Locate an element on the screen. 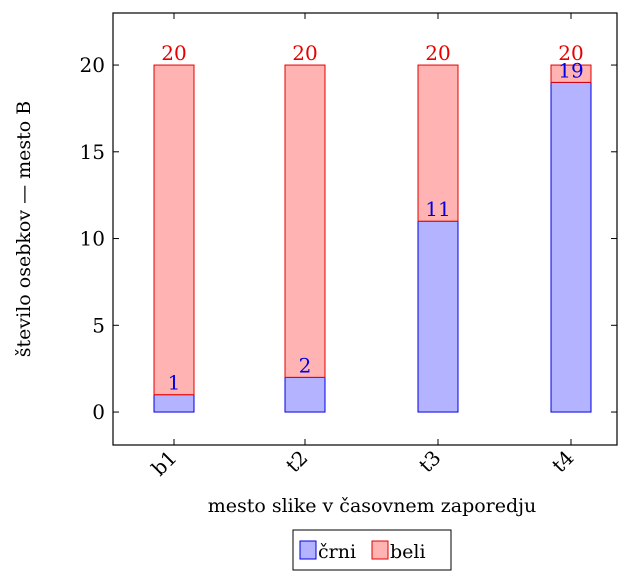 The height and width of the screenshot is (573, 622). data-label-beli-t3: 20 is located at coordinates (437, 53).